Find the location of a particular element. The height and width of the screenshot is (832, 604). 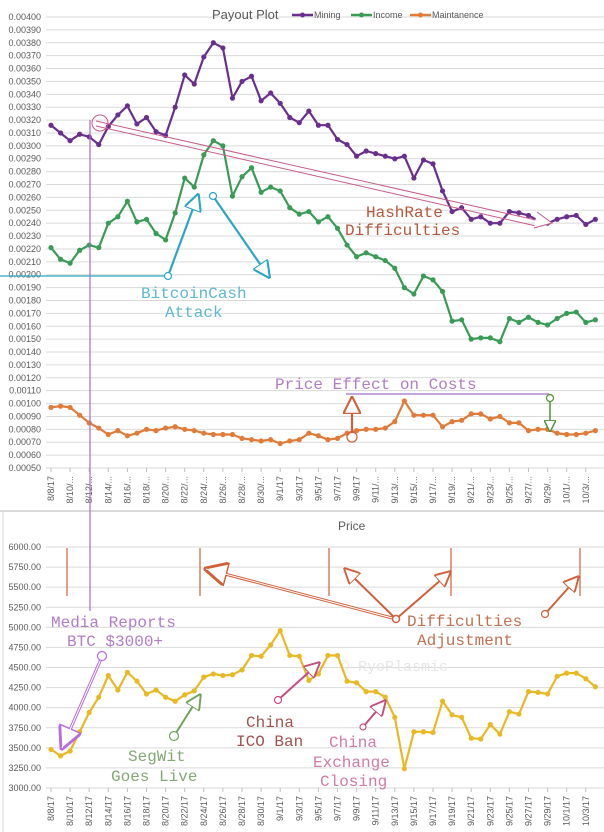

x-tick-label: 8/20/17 is located at coordinates (166, 811).